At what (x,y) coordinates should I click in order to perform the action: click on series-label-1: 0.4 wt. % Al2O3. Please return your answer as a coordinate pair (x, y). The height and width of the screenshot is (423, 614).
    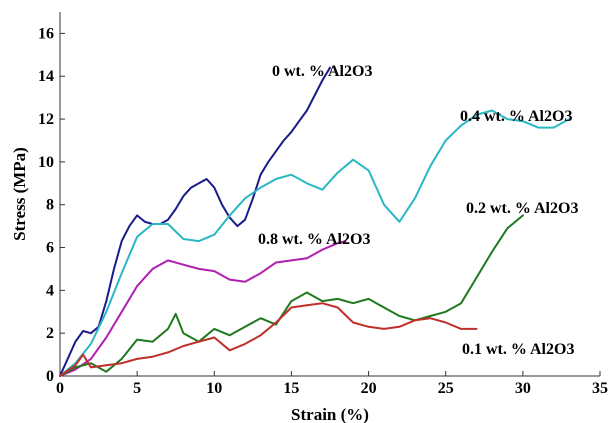
    Looking at the image, I should click on (516, 116).